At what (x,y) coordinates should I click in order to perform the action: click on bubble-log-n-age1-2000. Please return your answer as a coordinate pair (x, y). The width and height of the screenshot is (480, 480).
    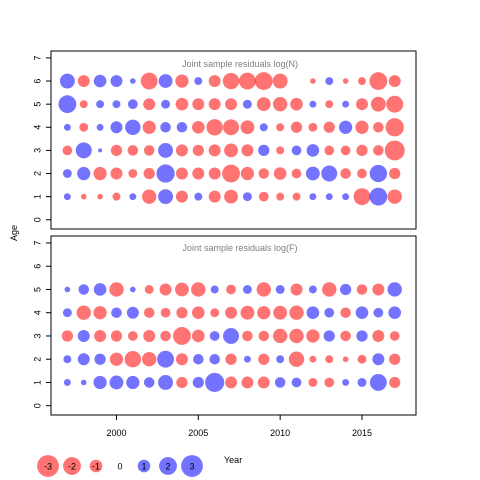
    Looking at the image, I should click on (116, 196).